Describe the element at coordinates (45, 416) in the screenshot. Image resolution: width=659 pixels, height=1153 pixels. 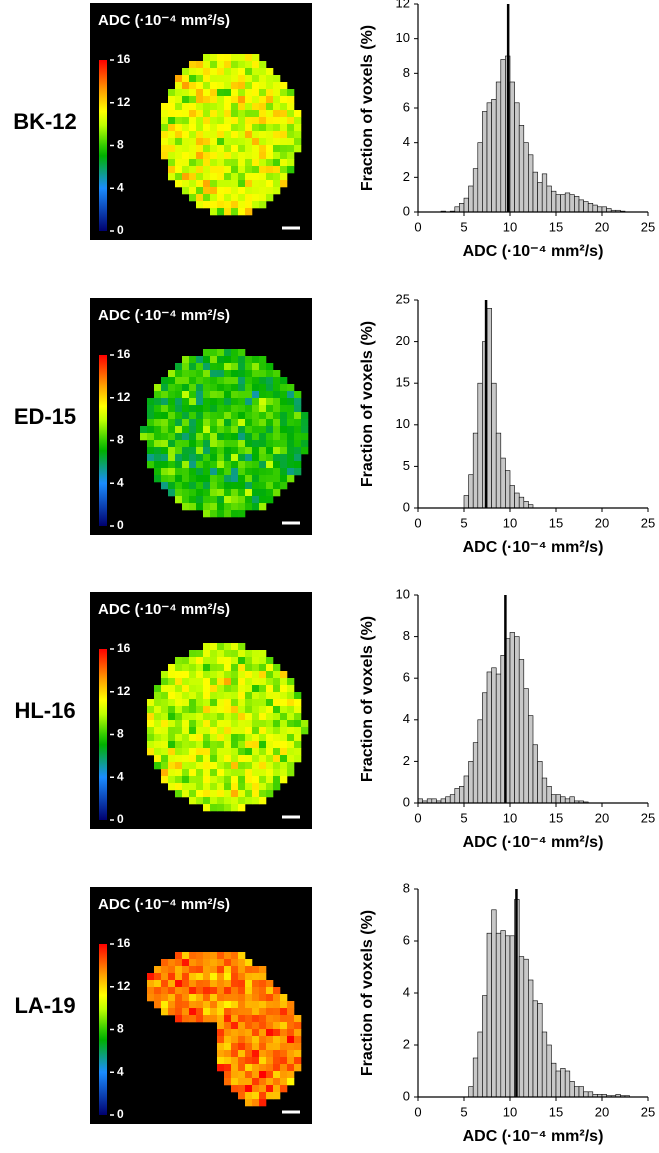
I see `panel-label: ED-15` at that location.